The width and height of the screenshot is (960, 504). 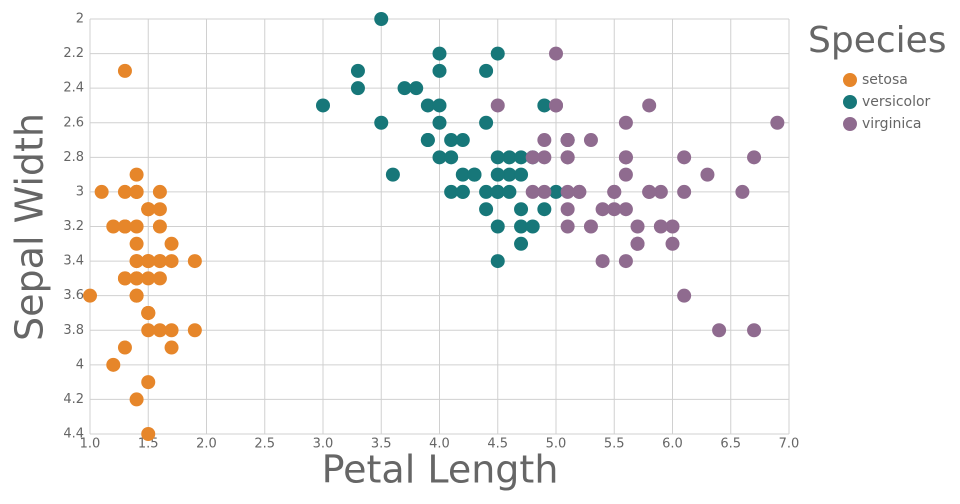 What do you see at coordinates (73, 295) in the screenshot?
I see `y-tick-label: 3.6` at bounding box center [73, 295].